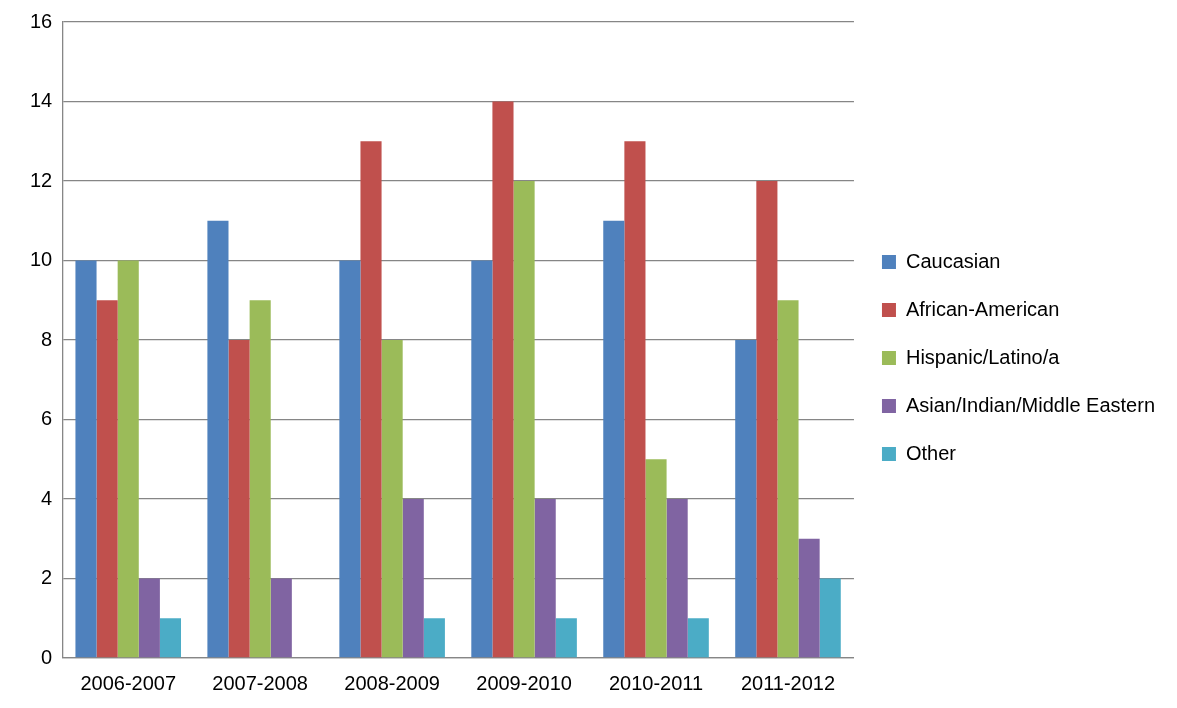  I want to click on y-tick-label: 0, so click(47, 656).